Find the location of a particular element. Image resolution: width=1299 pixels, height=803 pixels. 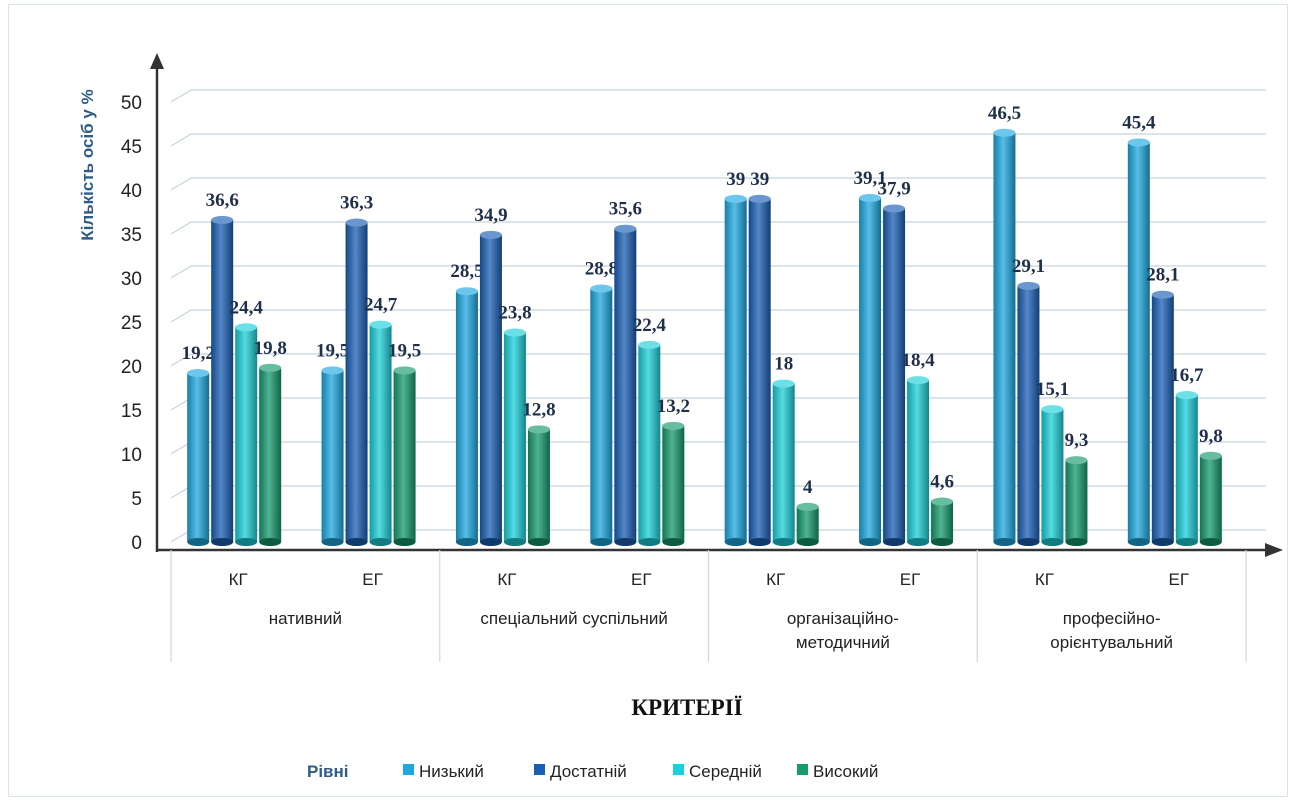

data-label: 29,1 is located at coordinates (1028, 266).